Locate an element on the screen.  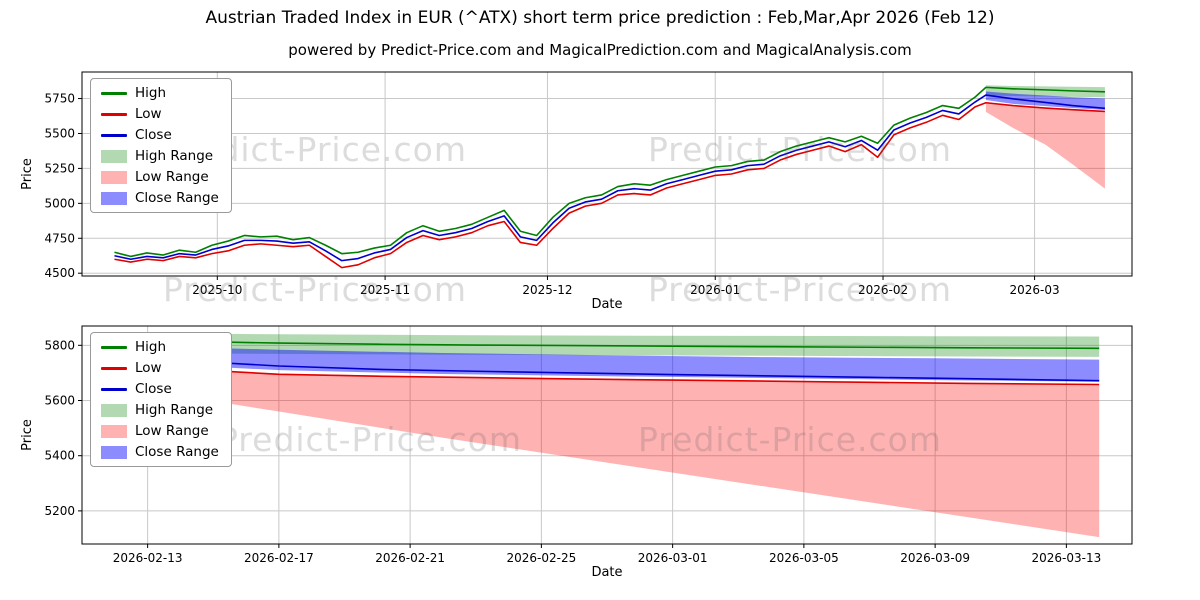
band-high-range is located at coordinates (607, 344).